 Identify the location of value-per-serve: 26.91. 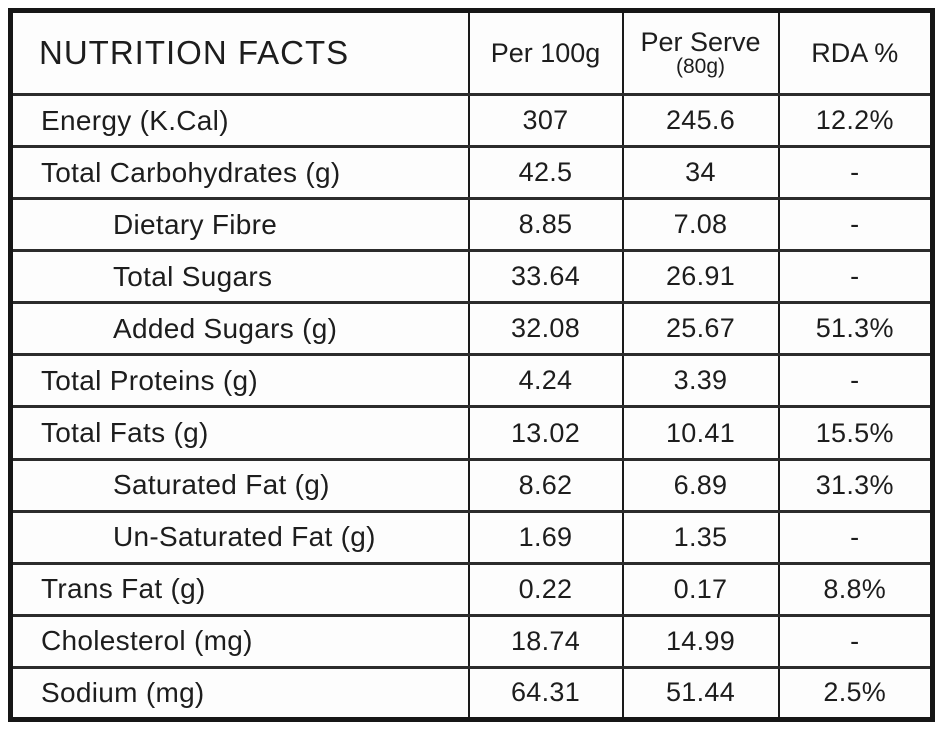
(700, 277).